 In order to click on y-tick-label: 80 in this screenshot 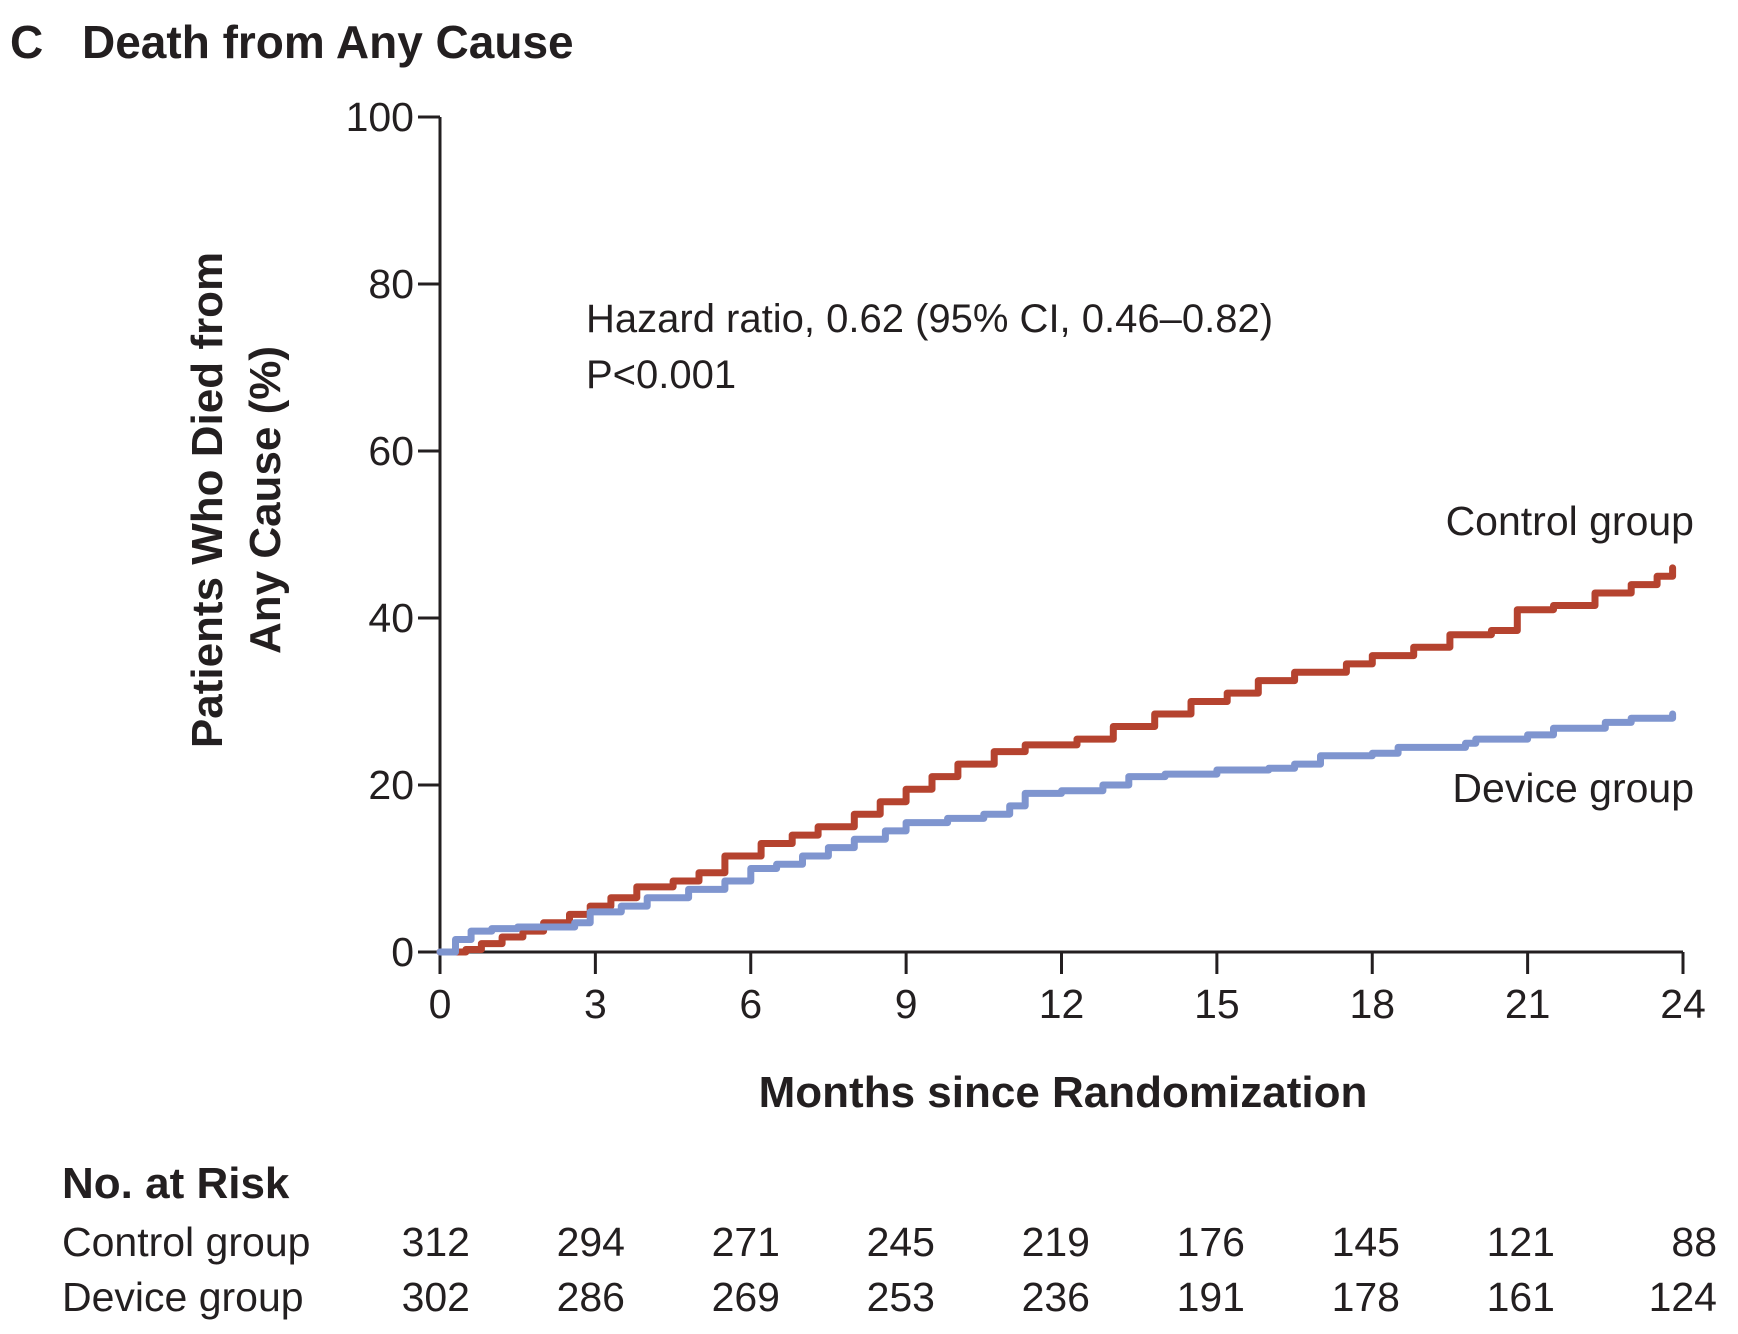, I will do `click(391, 284)`.